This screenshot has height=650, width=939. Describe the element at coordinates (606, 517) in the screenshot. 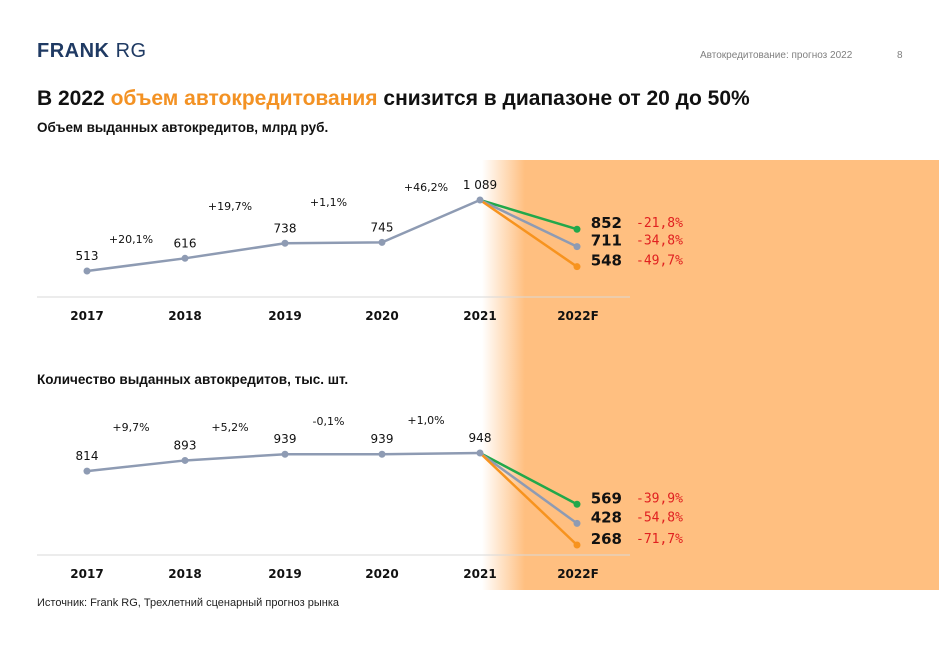

I see `forecast-value-base: 428` at that location.